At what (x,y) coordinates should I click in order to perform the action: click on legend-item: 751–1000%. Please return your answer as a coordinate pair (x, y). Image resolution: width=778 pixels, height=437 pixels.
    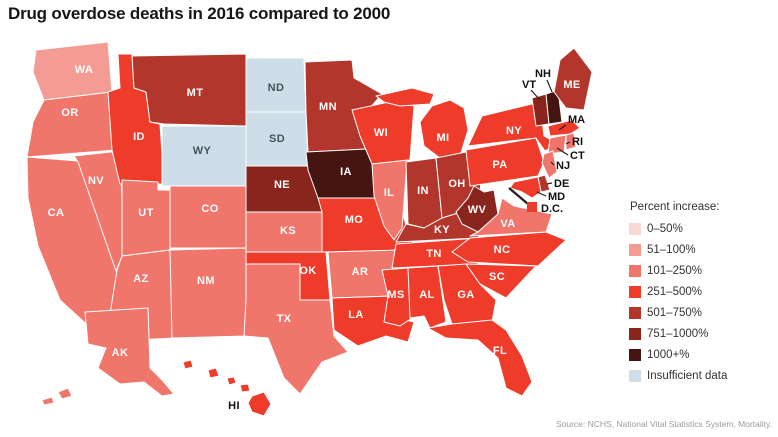
    Looking at the image, I should click on (703, 333).